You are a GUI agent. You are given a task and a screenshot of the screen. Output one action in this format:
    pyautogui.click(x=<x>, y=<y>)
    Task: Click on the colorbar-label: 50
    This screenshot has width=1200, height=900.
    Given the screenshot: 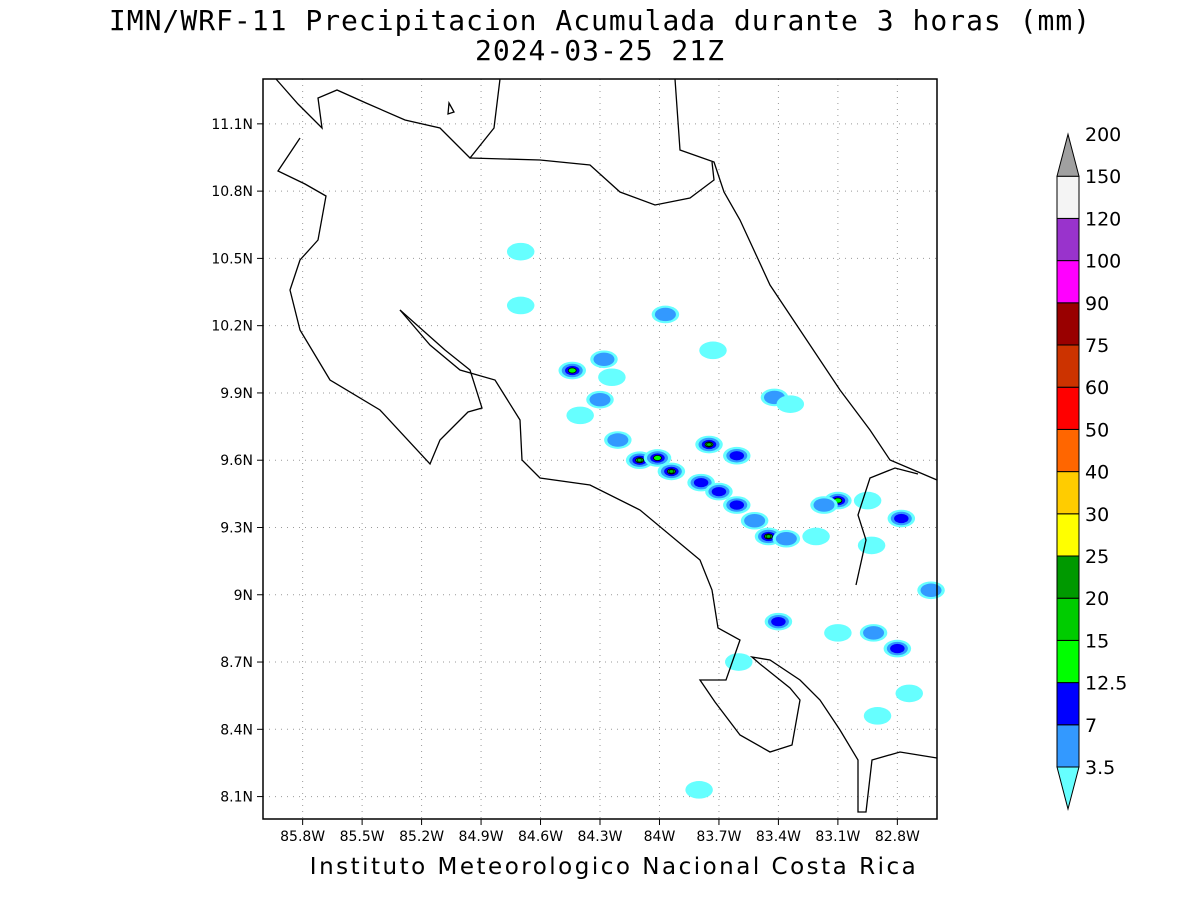 What is the action you would take?
    pyautogui.click(x=1097, y=430)
    